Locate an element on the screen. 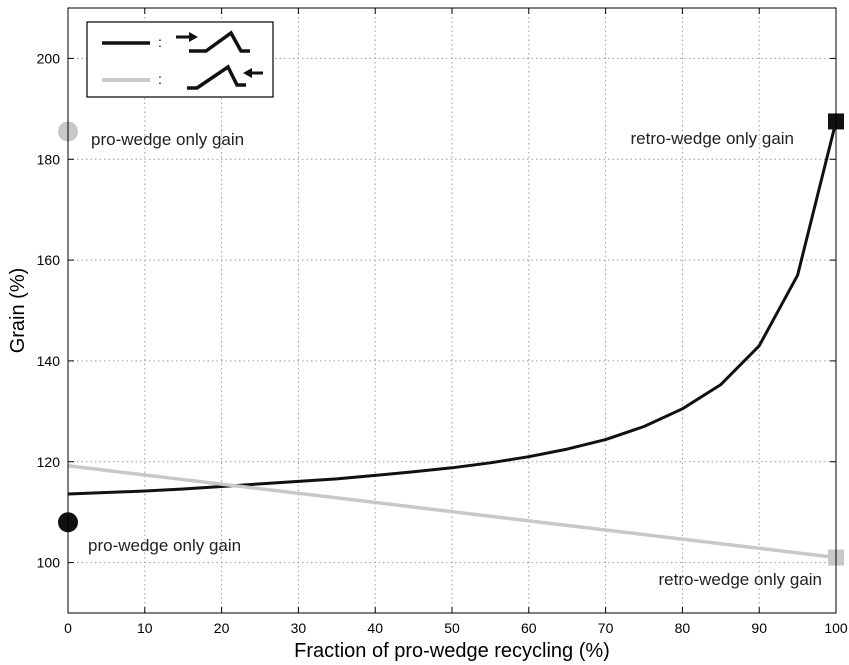  x-tick-label: 10 is located at coordinates (145, 628).